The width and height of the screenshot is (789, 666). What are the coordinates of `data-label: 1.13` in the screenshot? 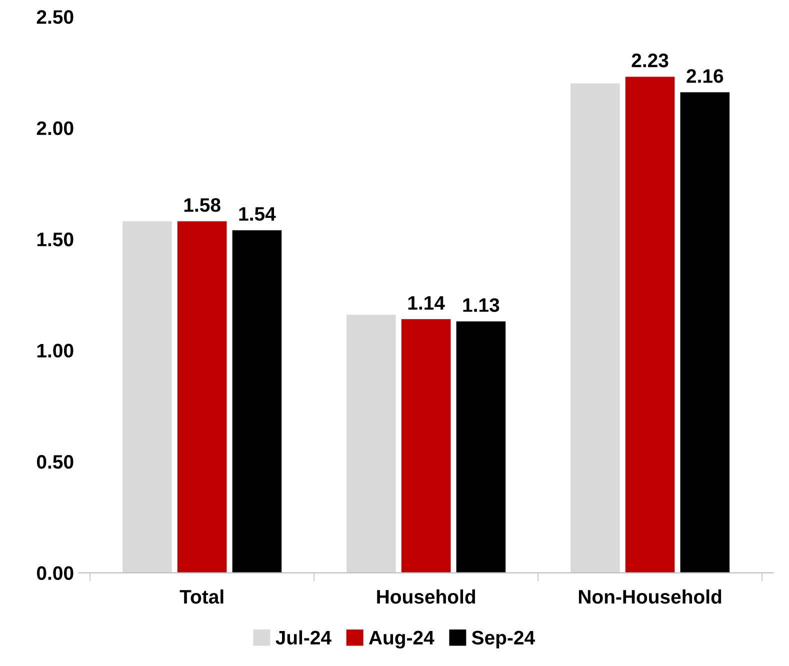 It's located at (481, 305).